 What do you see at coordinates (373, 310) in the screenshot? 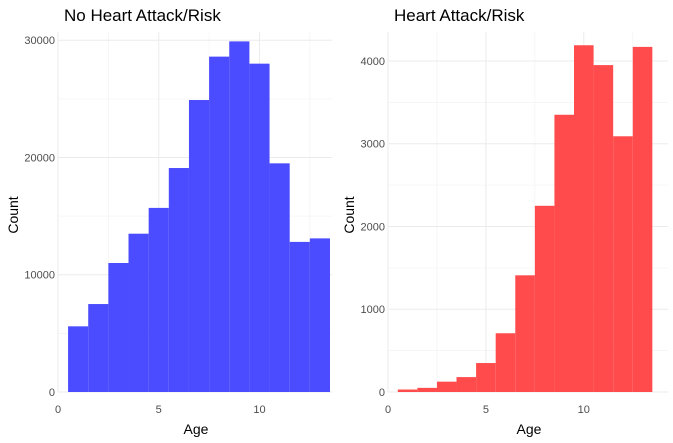
I see `y-tick-label: 1000` at bounding box center [373, 310].